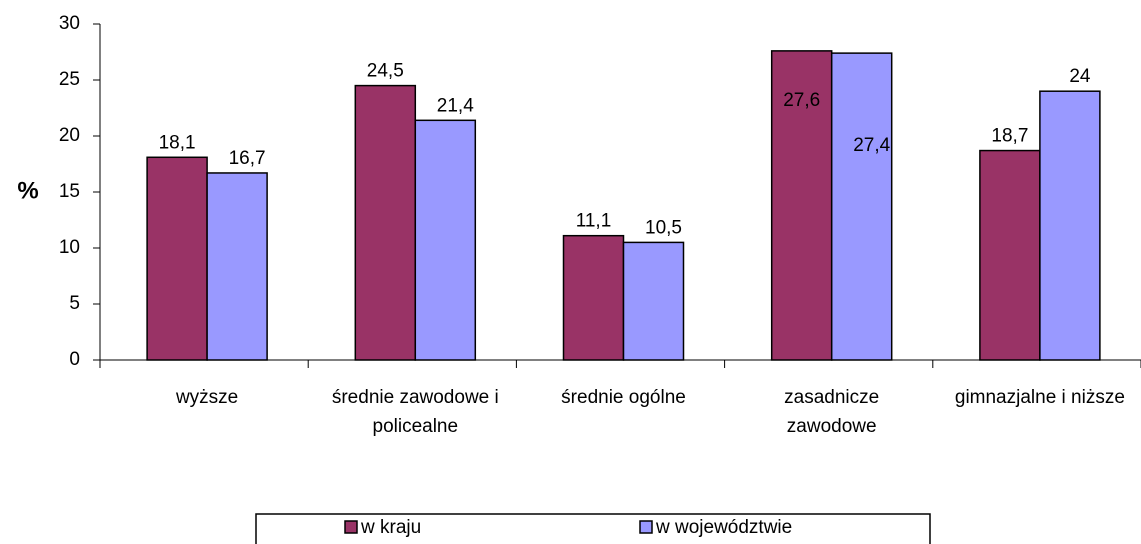 The image size is (1141, 544). What do you see at coordinates (27, 190) in the screenshot?
I see `y-axis-label: %` at bounding box center [27, 190].